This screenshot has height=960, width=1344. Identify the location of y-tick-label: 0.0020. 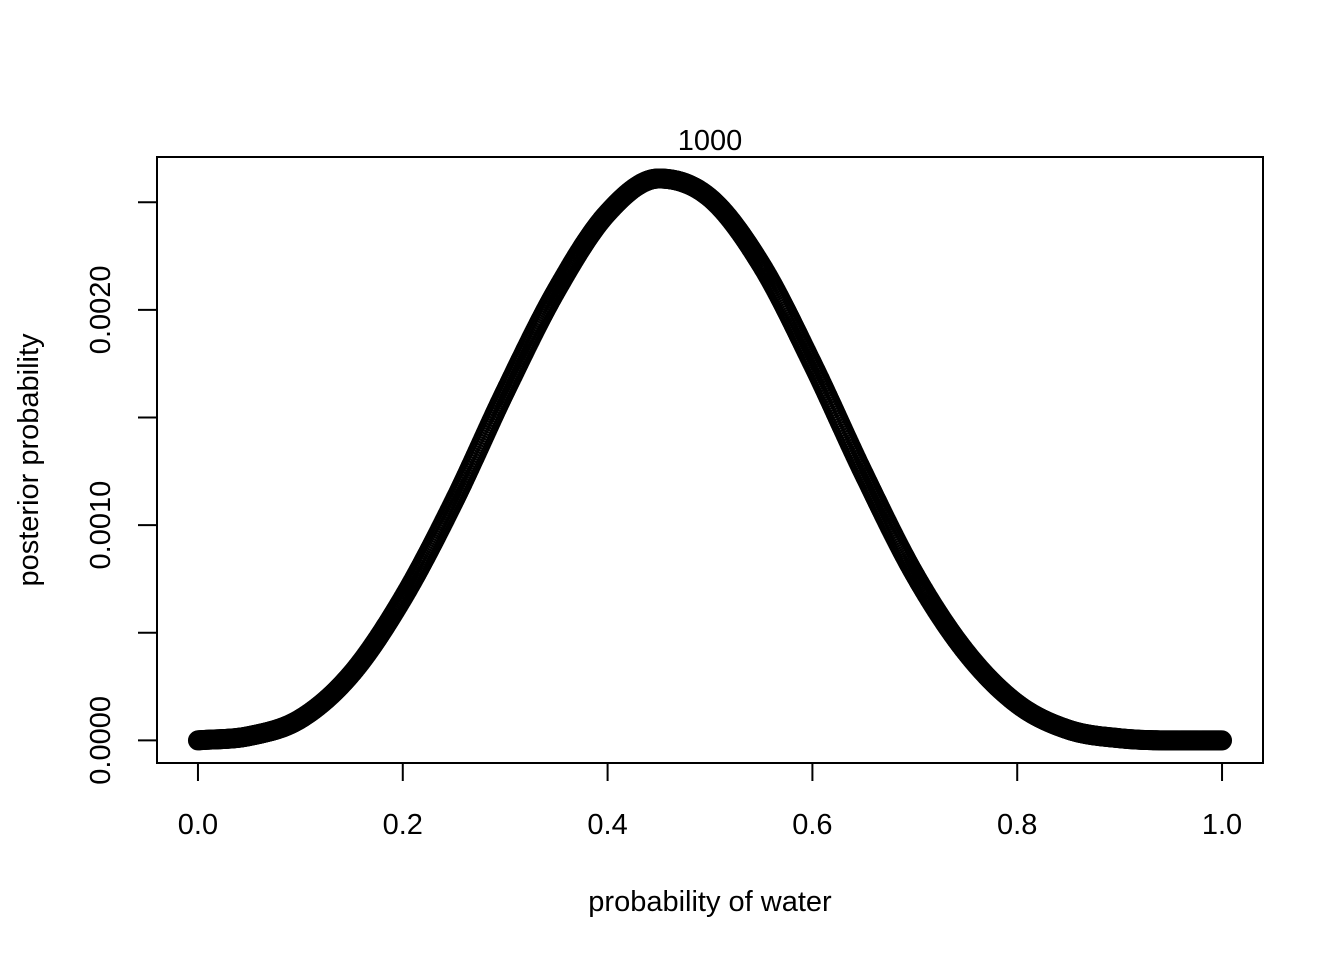
(101, 309).